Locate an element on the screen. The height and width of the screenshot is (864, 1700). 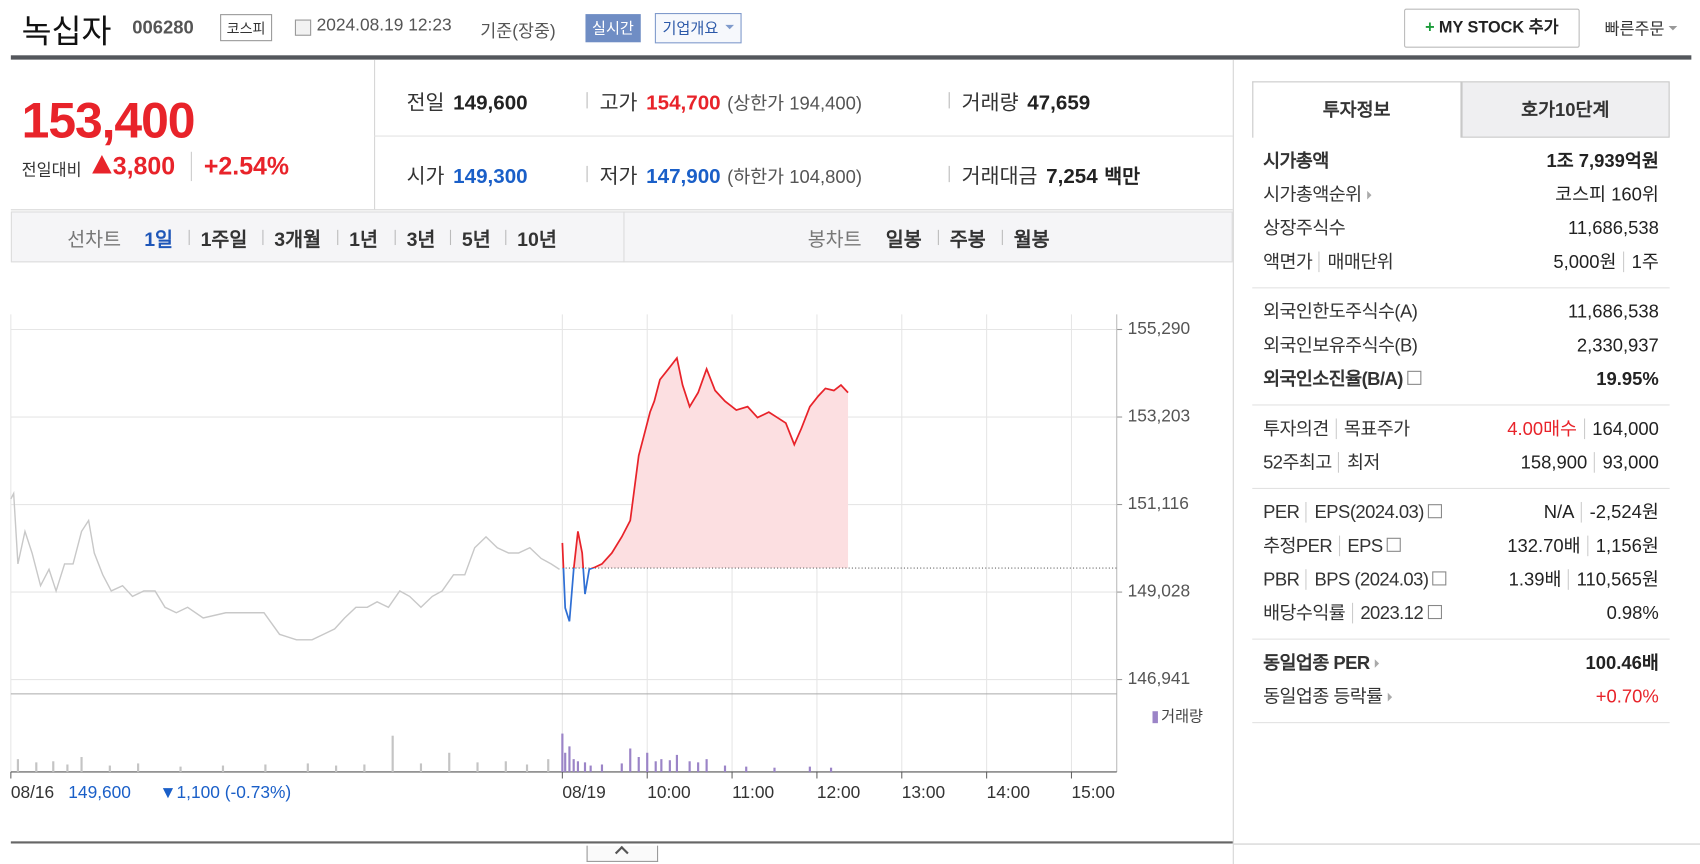
label-part: 동일업종 PER is located at coordinates (1316, 663).